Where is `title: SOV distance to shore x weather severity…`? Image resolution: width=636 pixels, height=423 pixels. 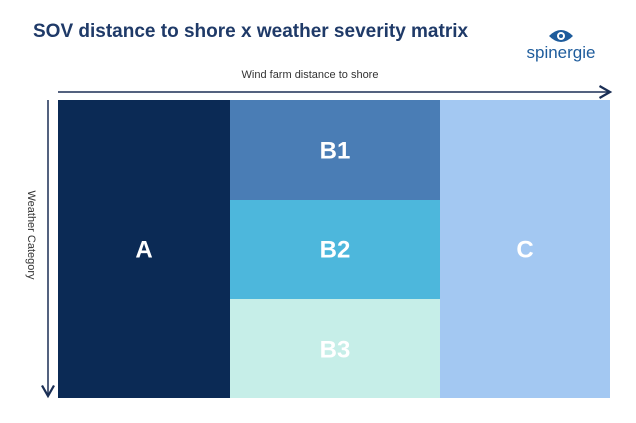 title: SOV distance to shore x weather severity… is located at coordinates (251, 31).